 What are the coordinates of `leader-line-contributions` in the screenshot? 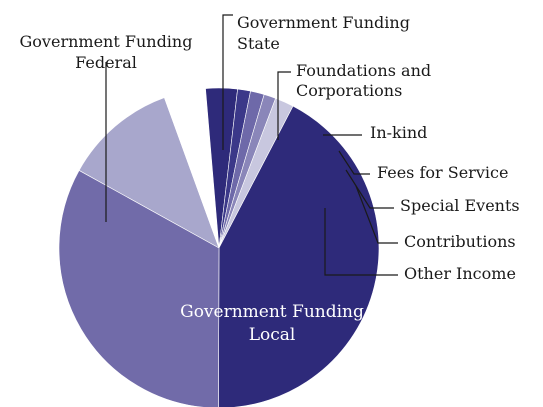 It's located at (376, 214).